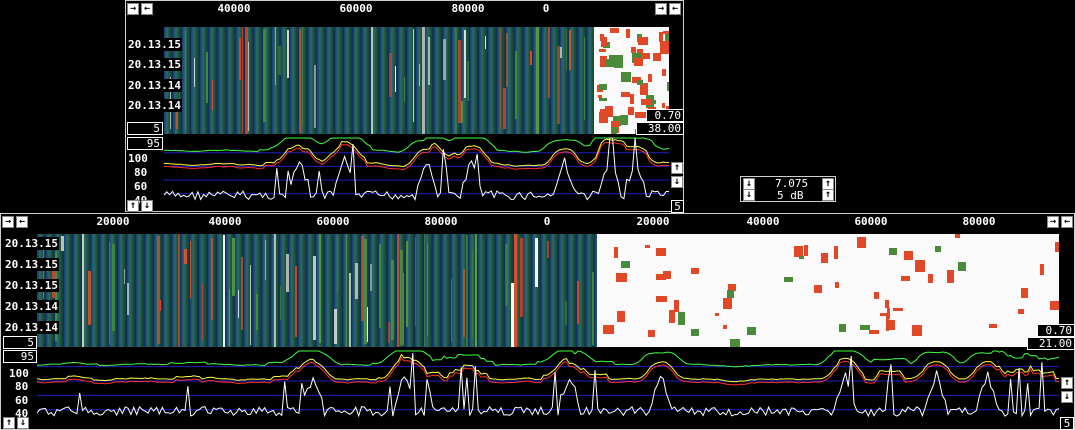 This screenshot has width=1075, height=430. Describe the element at coordinates (22, 400) in the screenshot. I see `y-tick: 60` at that location.